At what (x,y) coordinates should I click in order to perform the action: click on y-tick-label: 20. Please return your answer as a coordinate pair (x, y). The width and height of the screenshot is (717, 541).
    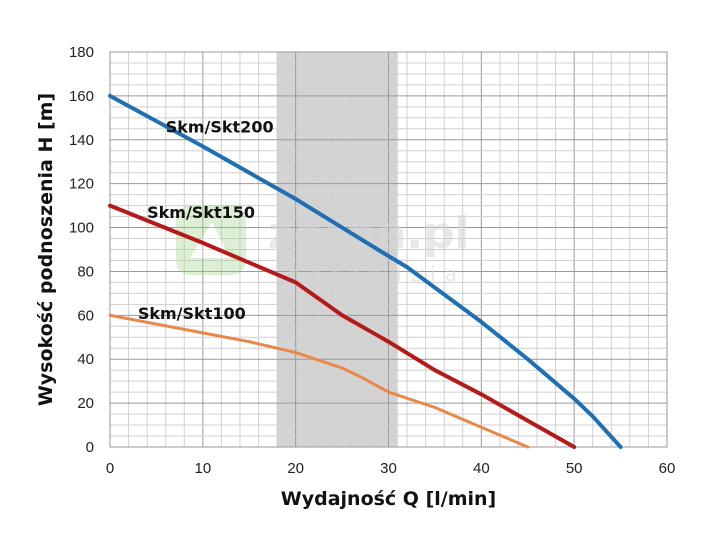
    Looking at the image, I should click on (85, 403).